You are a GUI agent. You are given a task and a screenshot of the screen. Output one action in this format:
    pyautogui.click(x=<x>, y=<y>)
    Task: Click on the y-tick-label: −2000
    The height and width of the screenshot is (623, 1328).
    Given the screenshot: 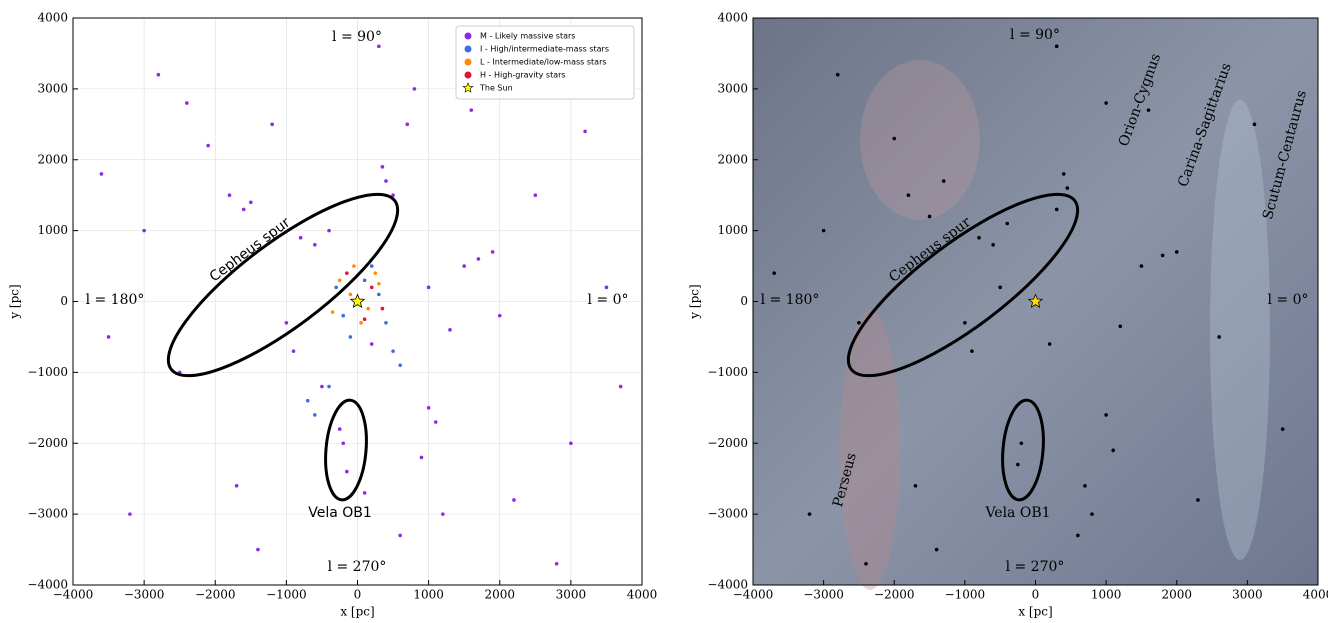 What is the action you would take?
    pyautogui.click(x=727, y=443)
    